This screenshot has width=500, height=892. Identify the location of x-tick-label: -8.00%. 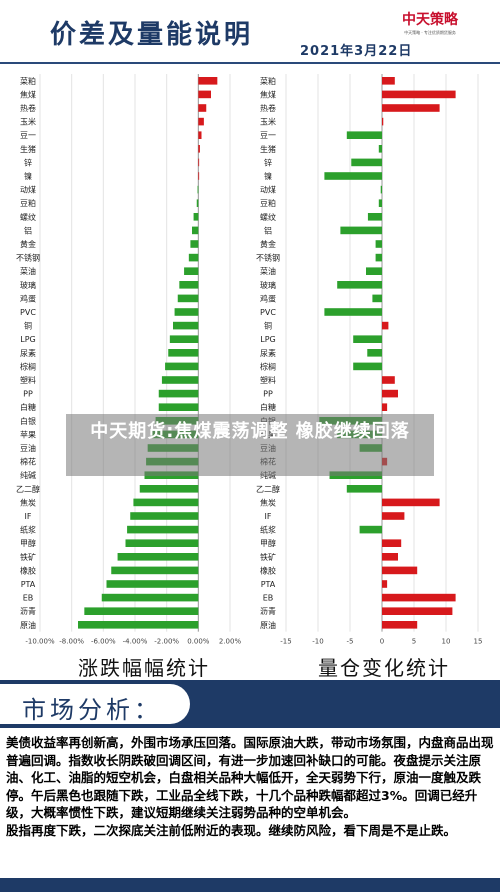
(71, 642).